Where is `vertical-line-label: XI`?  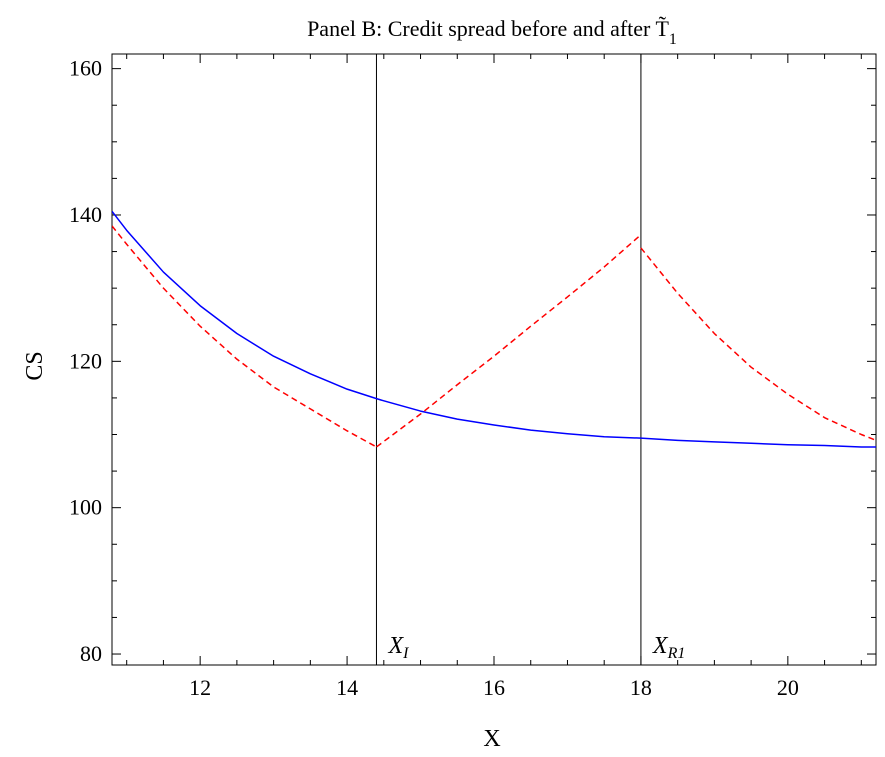 vertical-line-label: XI is located at coordinates (398, 647).